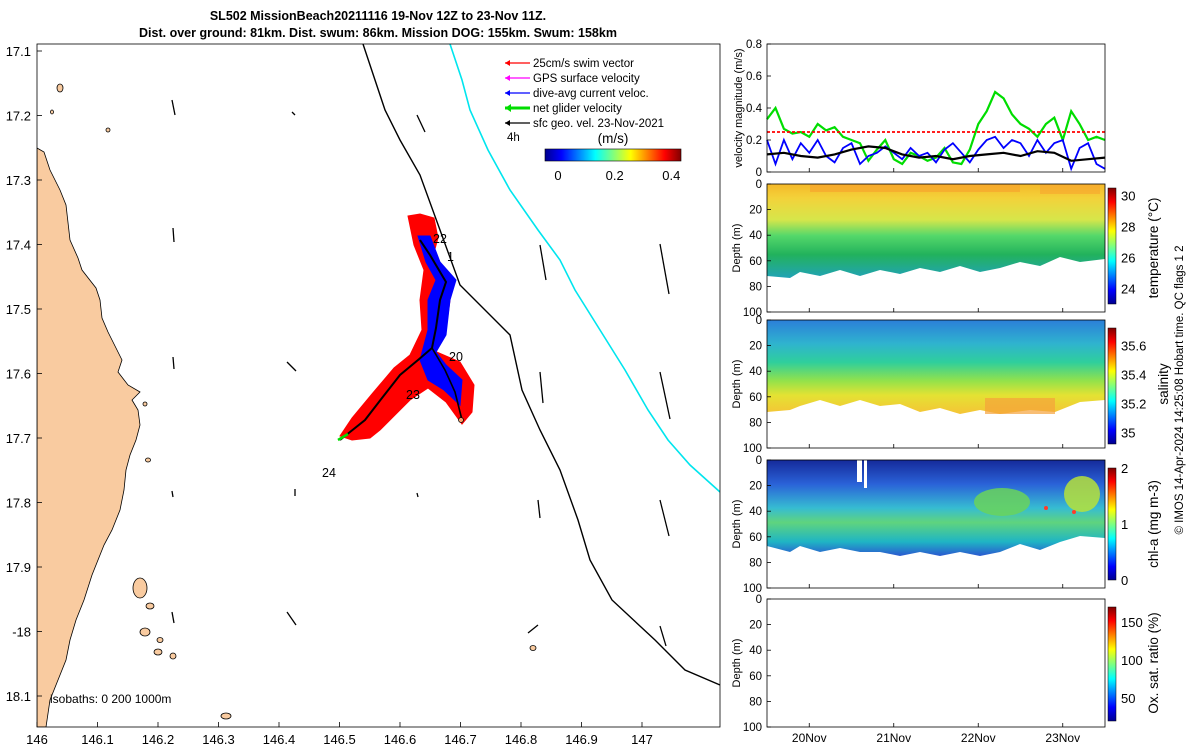  Describe the element at coordinates (218, 739) in the screenshot. I see `lon-tick-label: 146.3` at that location.